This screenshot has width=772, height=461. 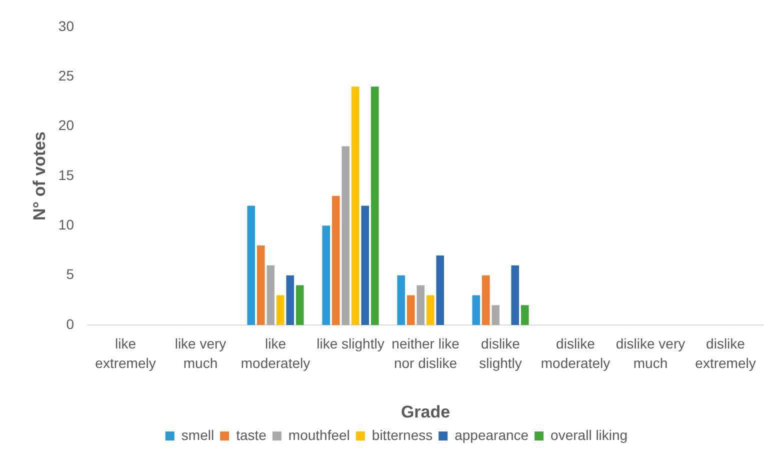 I want to click on legend-label: appearance, so click(x=491, y=434).